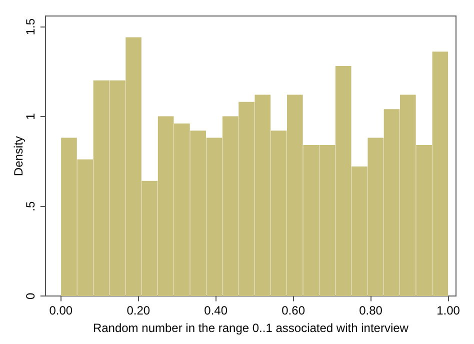  Describe the element at coordinates (294, 311) in the screenshot. I see `x-tick-label: 0.60` at that location.